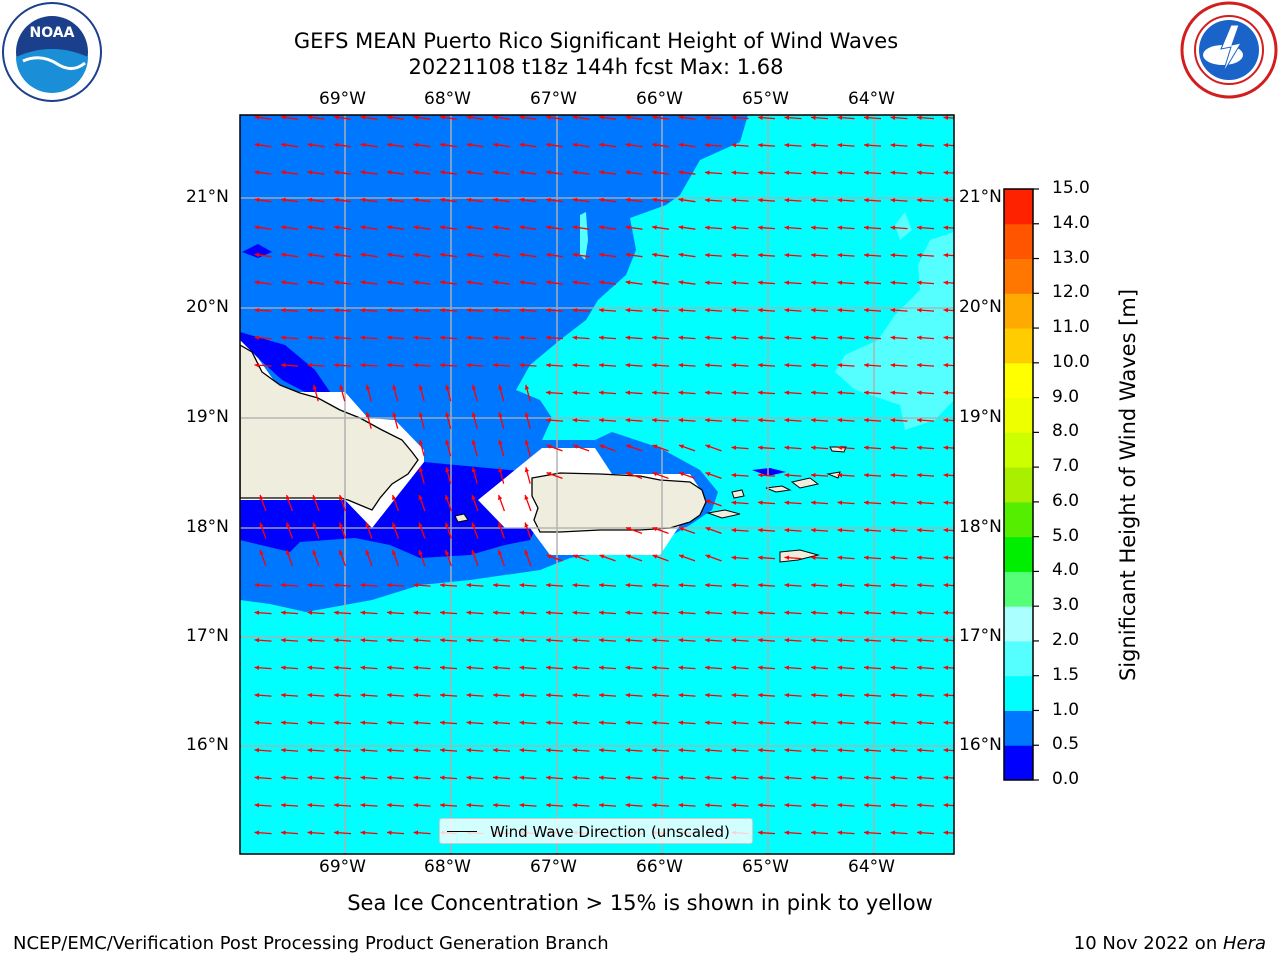 The width and height of the screenshot is (1280, 960). What do you see at coordinates (207, 636) in the screenshot?
I see `lat-label-left-17n: 17°N` at bounding box center [207, 636].